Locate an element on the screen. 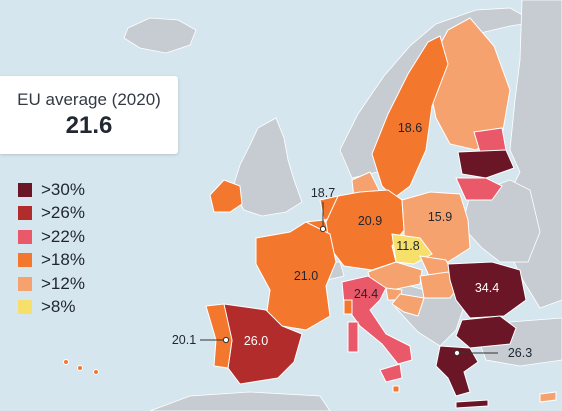  legend-item: >18% is located at coordinates (51, 261).